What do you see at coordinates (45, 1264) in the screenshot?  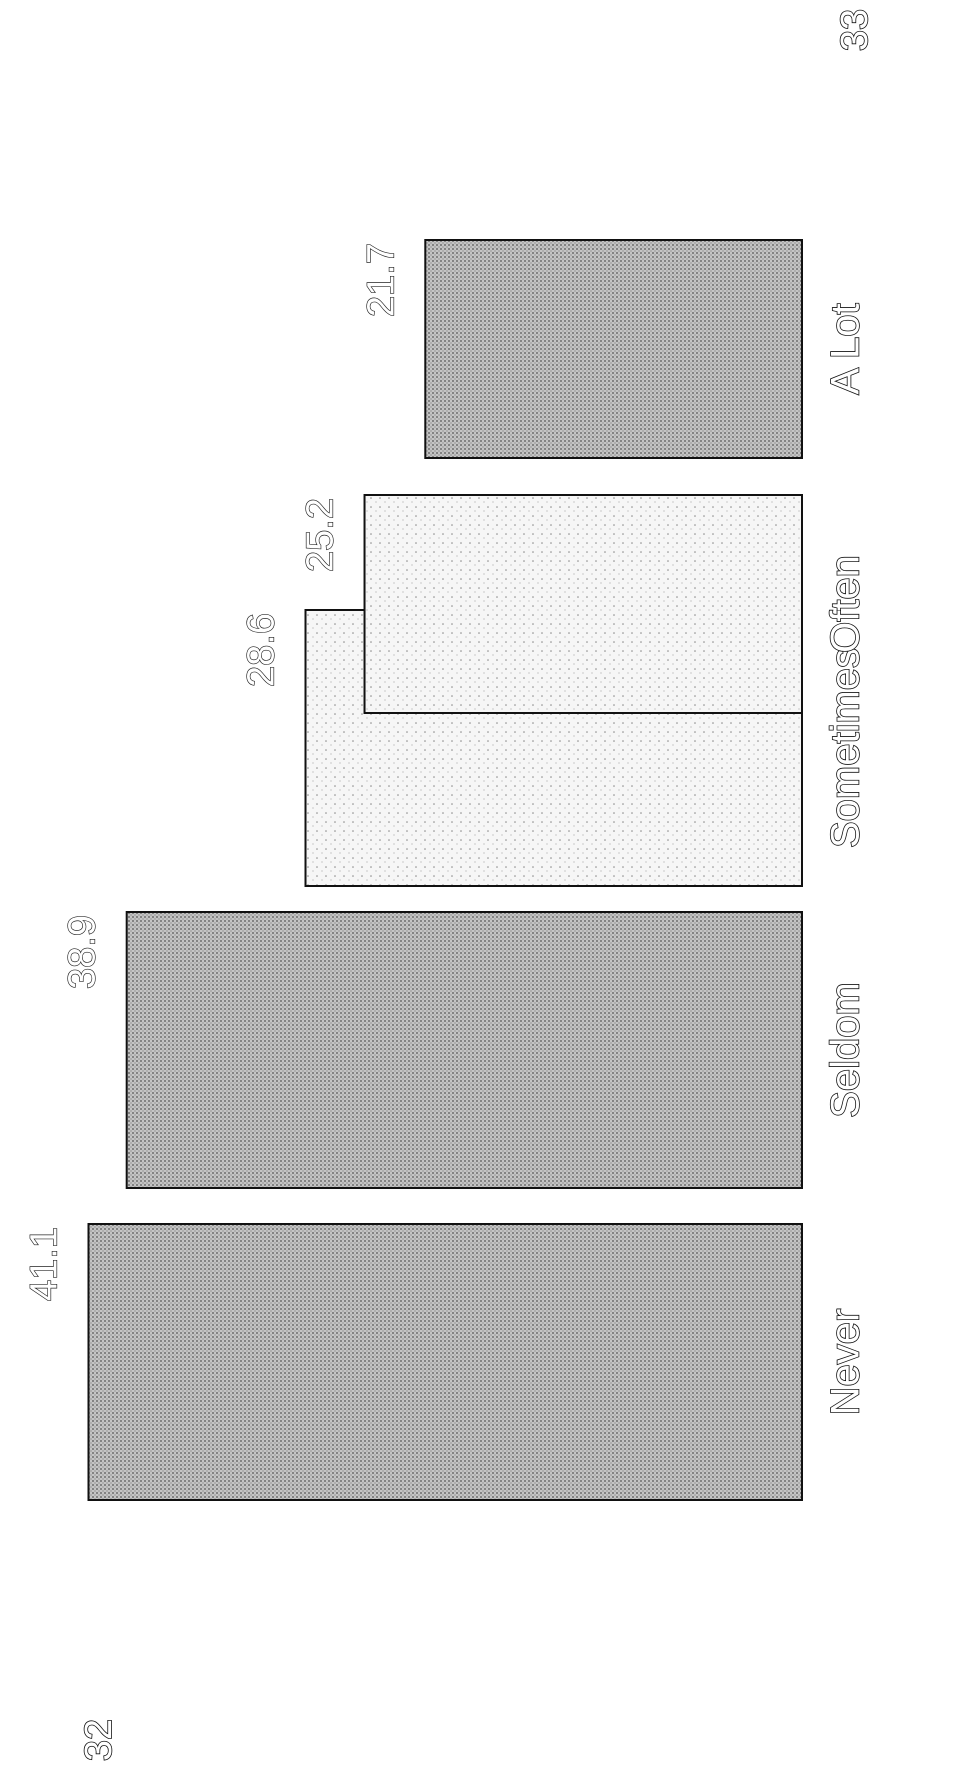 I see `value-label-never: 41.1` at bounding box center [45, 1264].